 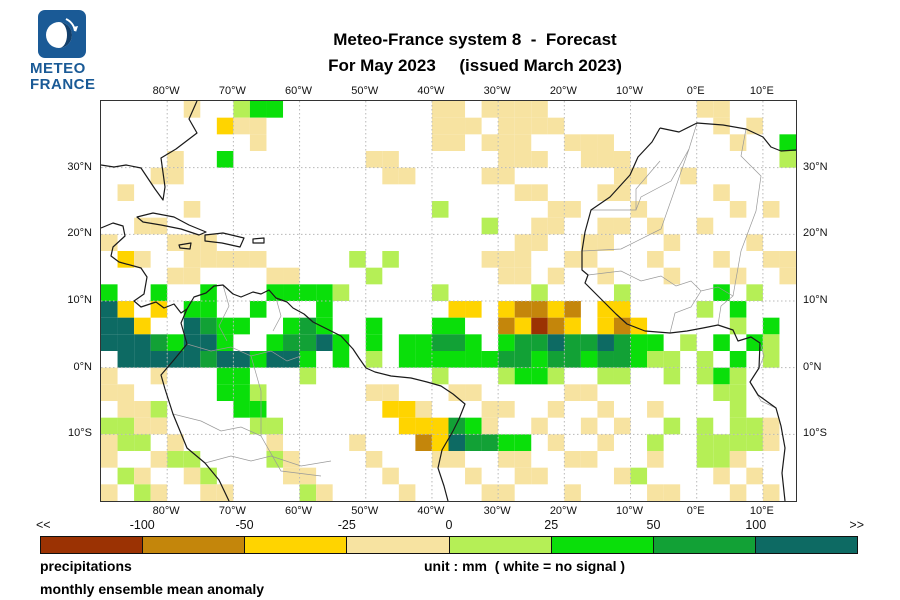 What do you see at coordinates (365, 91) in the screenshot?
I see `lon-tick-label: 50°W` at bounding box center [365, 91].